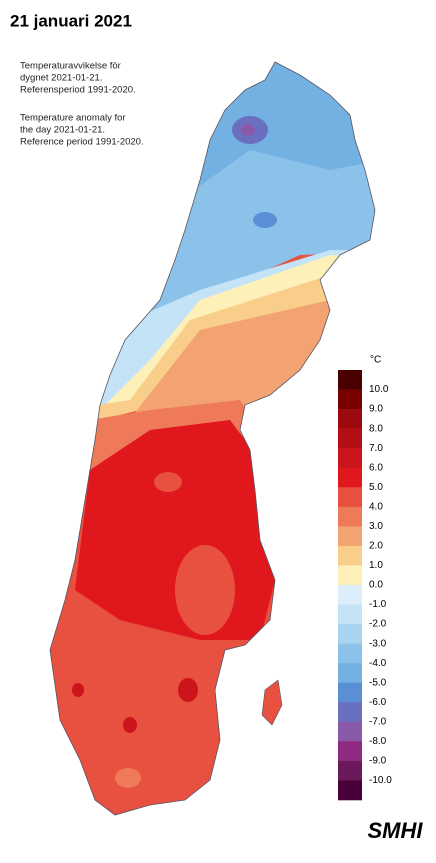  Describe the element at coordinates (378, 643) in the screenshot. I see `legend-label: -3.0` at that location.